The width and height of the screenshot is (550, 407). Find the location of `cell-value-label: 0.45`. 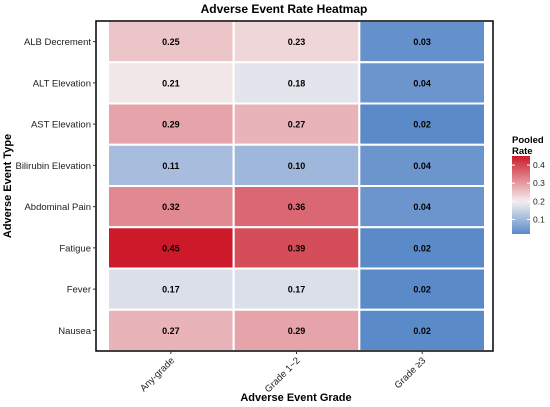

cell-value-label: 0.45 is located at coordinates (171, 248).